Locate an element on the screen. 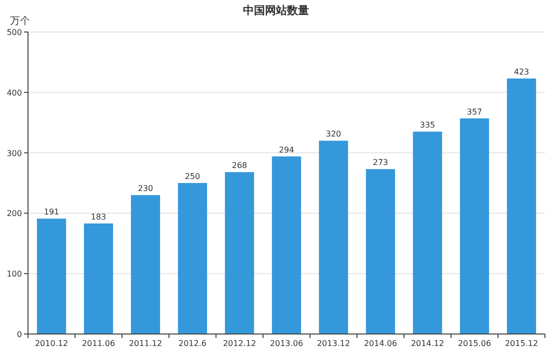 Image resolution: width=552 pixels, height=355 pixels. y-tick-label: 100 is located at coordinates (14, 274).